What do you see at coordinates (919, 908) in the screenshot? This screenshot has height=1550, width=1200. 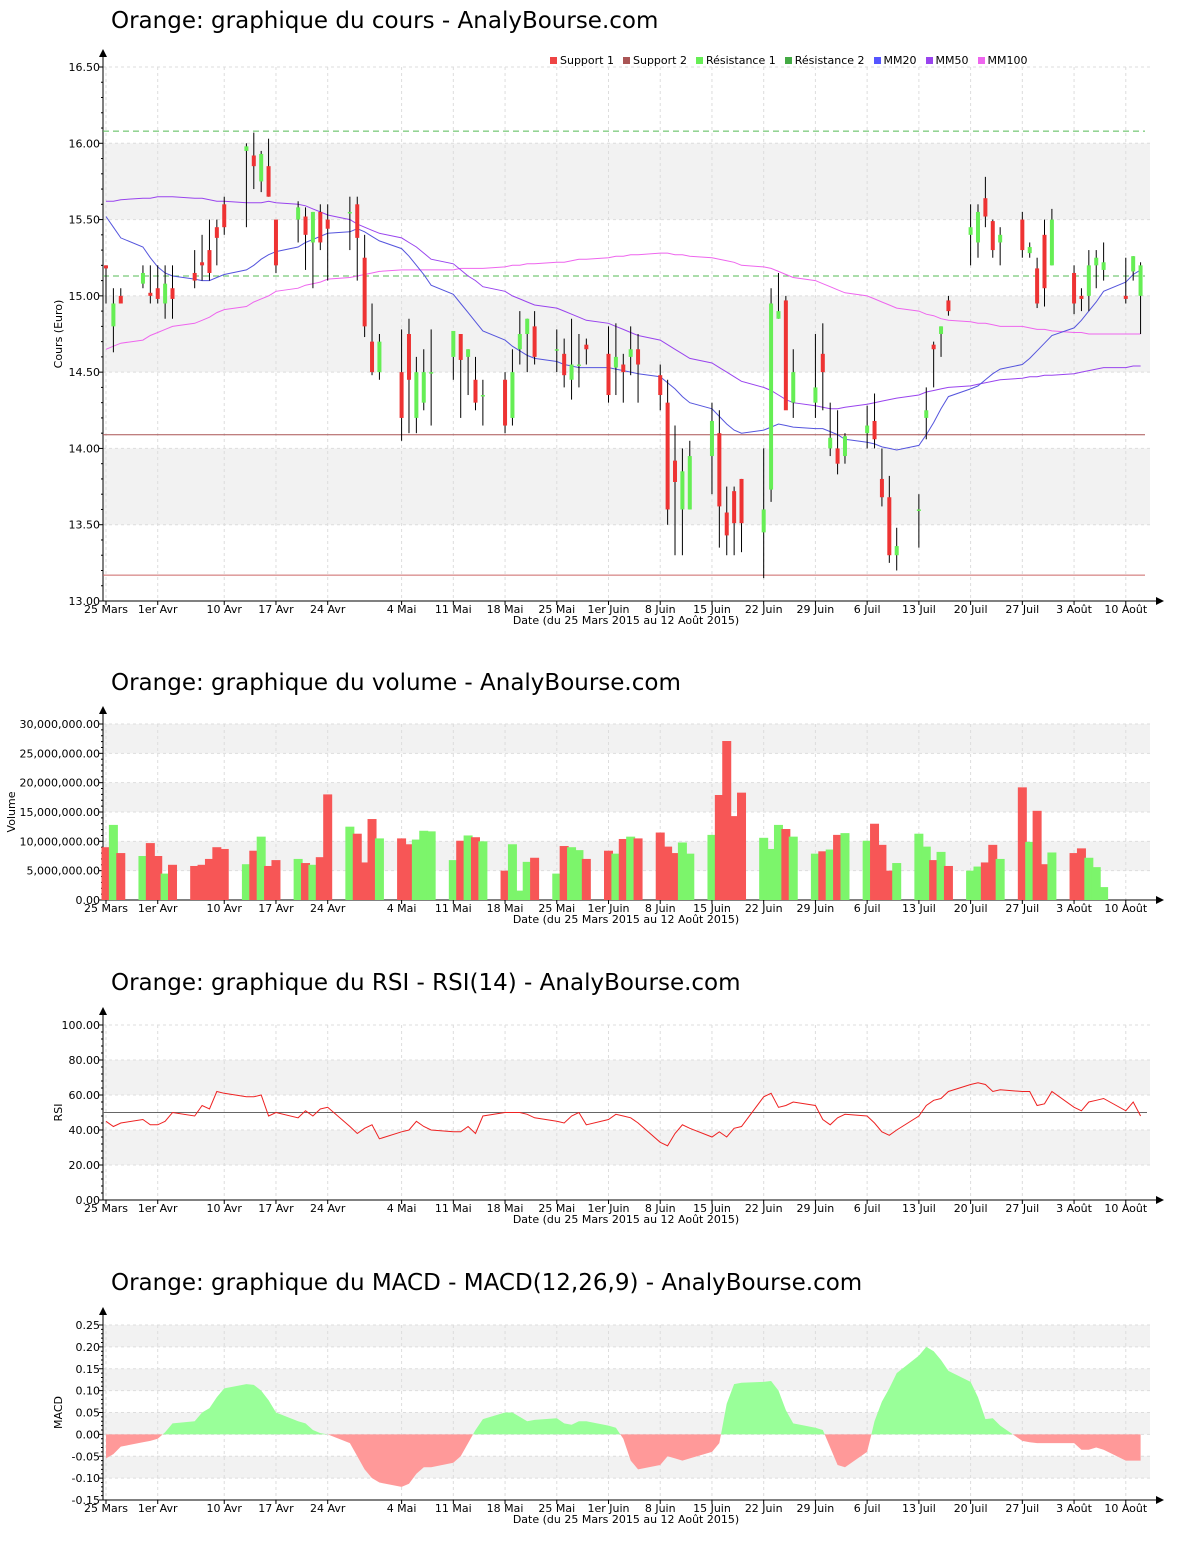 I see `volume-xtick-label: 13 Juil` at bounding box center [919, 908].